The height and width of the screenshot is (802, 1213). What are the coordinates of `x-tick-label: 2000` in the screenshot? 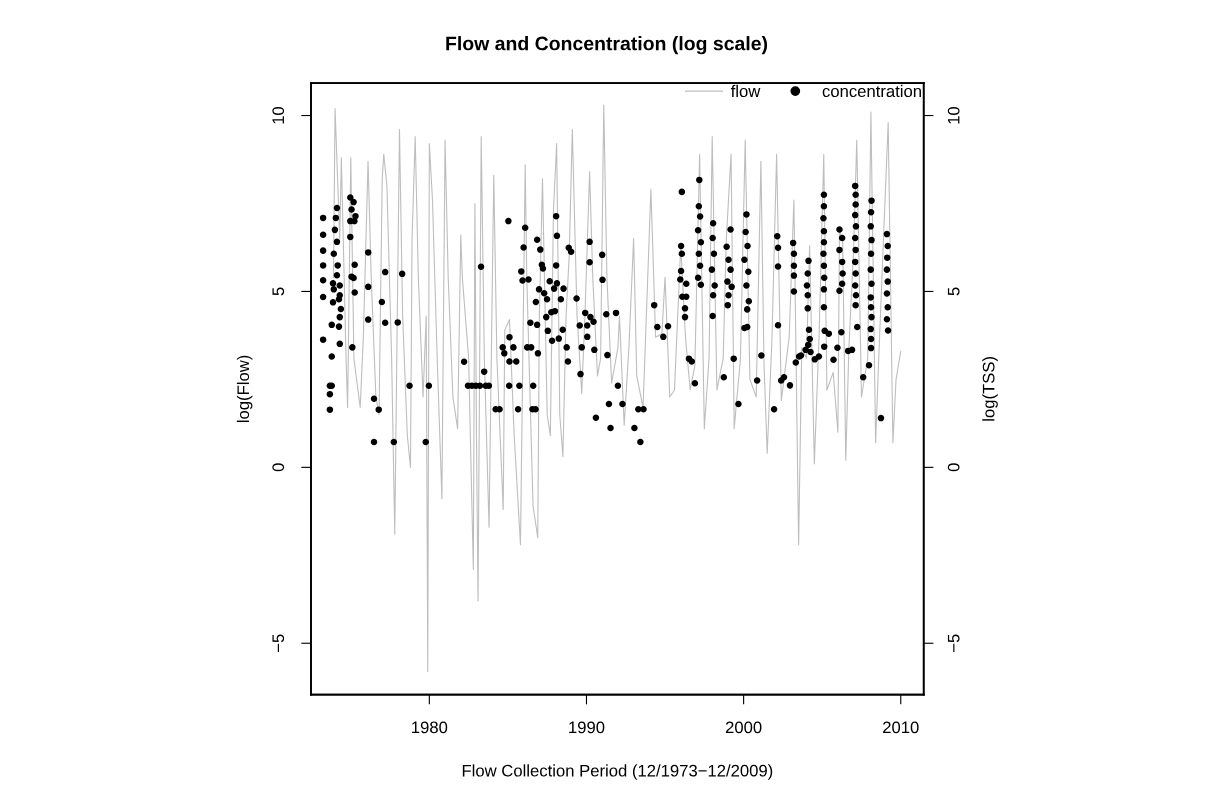 It's located at (743, 727).